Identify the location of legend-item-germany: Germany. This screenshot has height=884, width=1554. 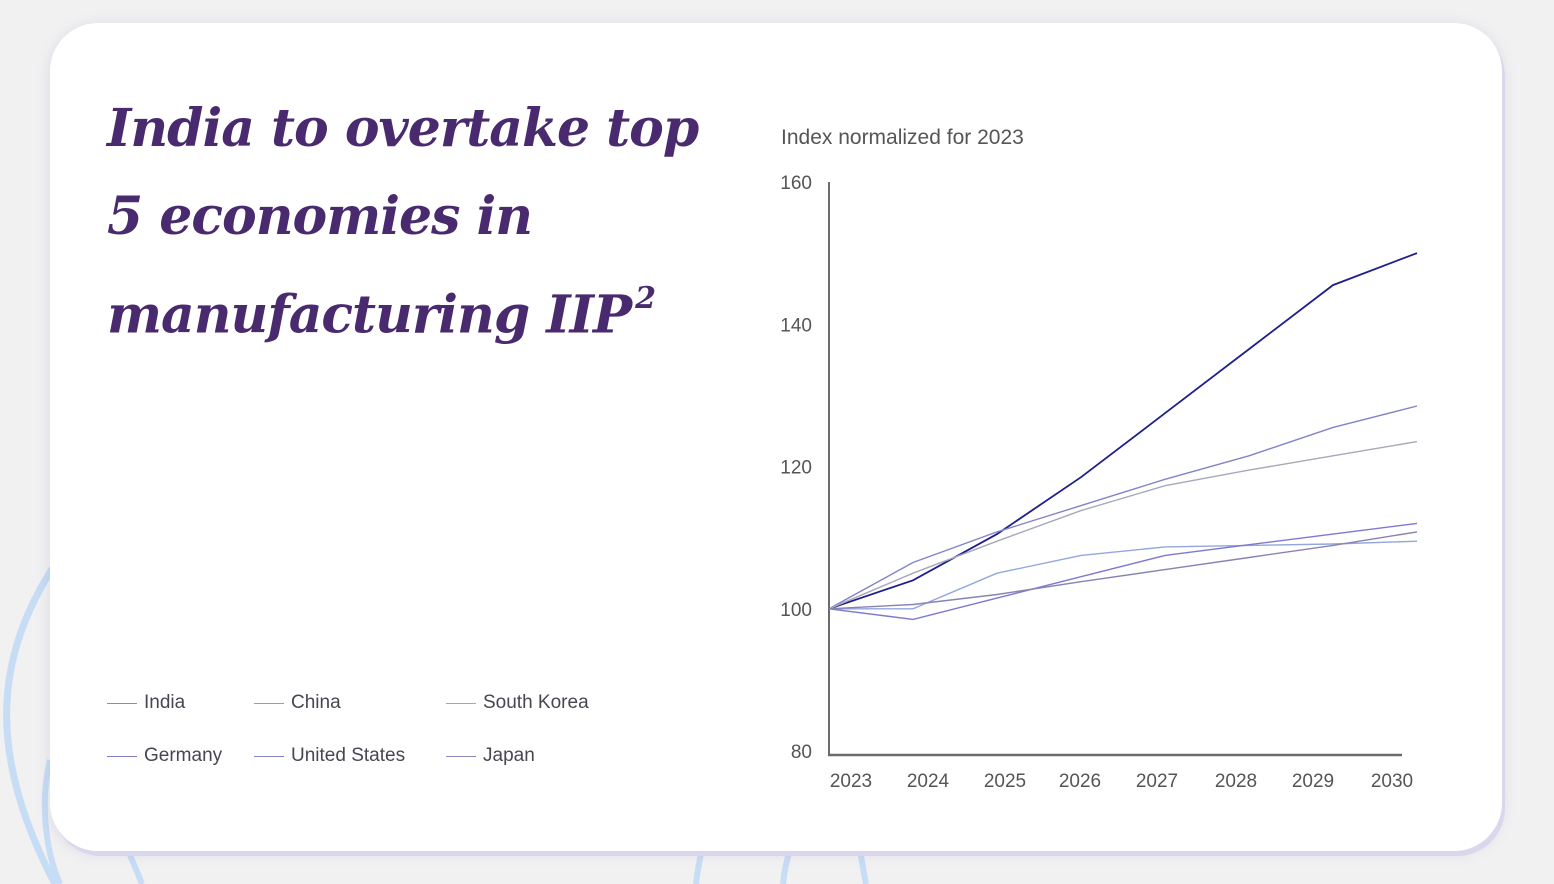
(164, 756).